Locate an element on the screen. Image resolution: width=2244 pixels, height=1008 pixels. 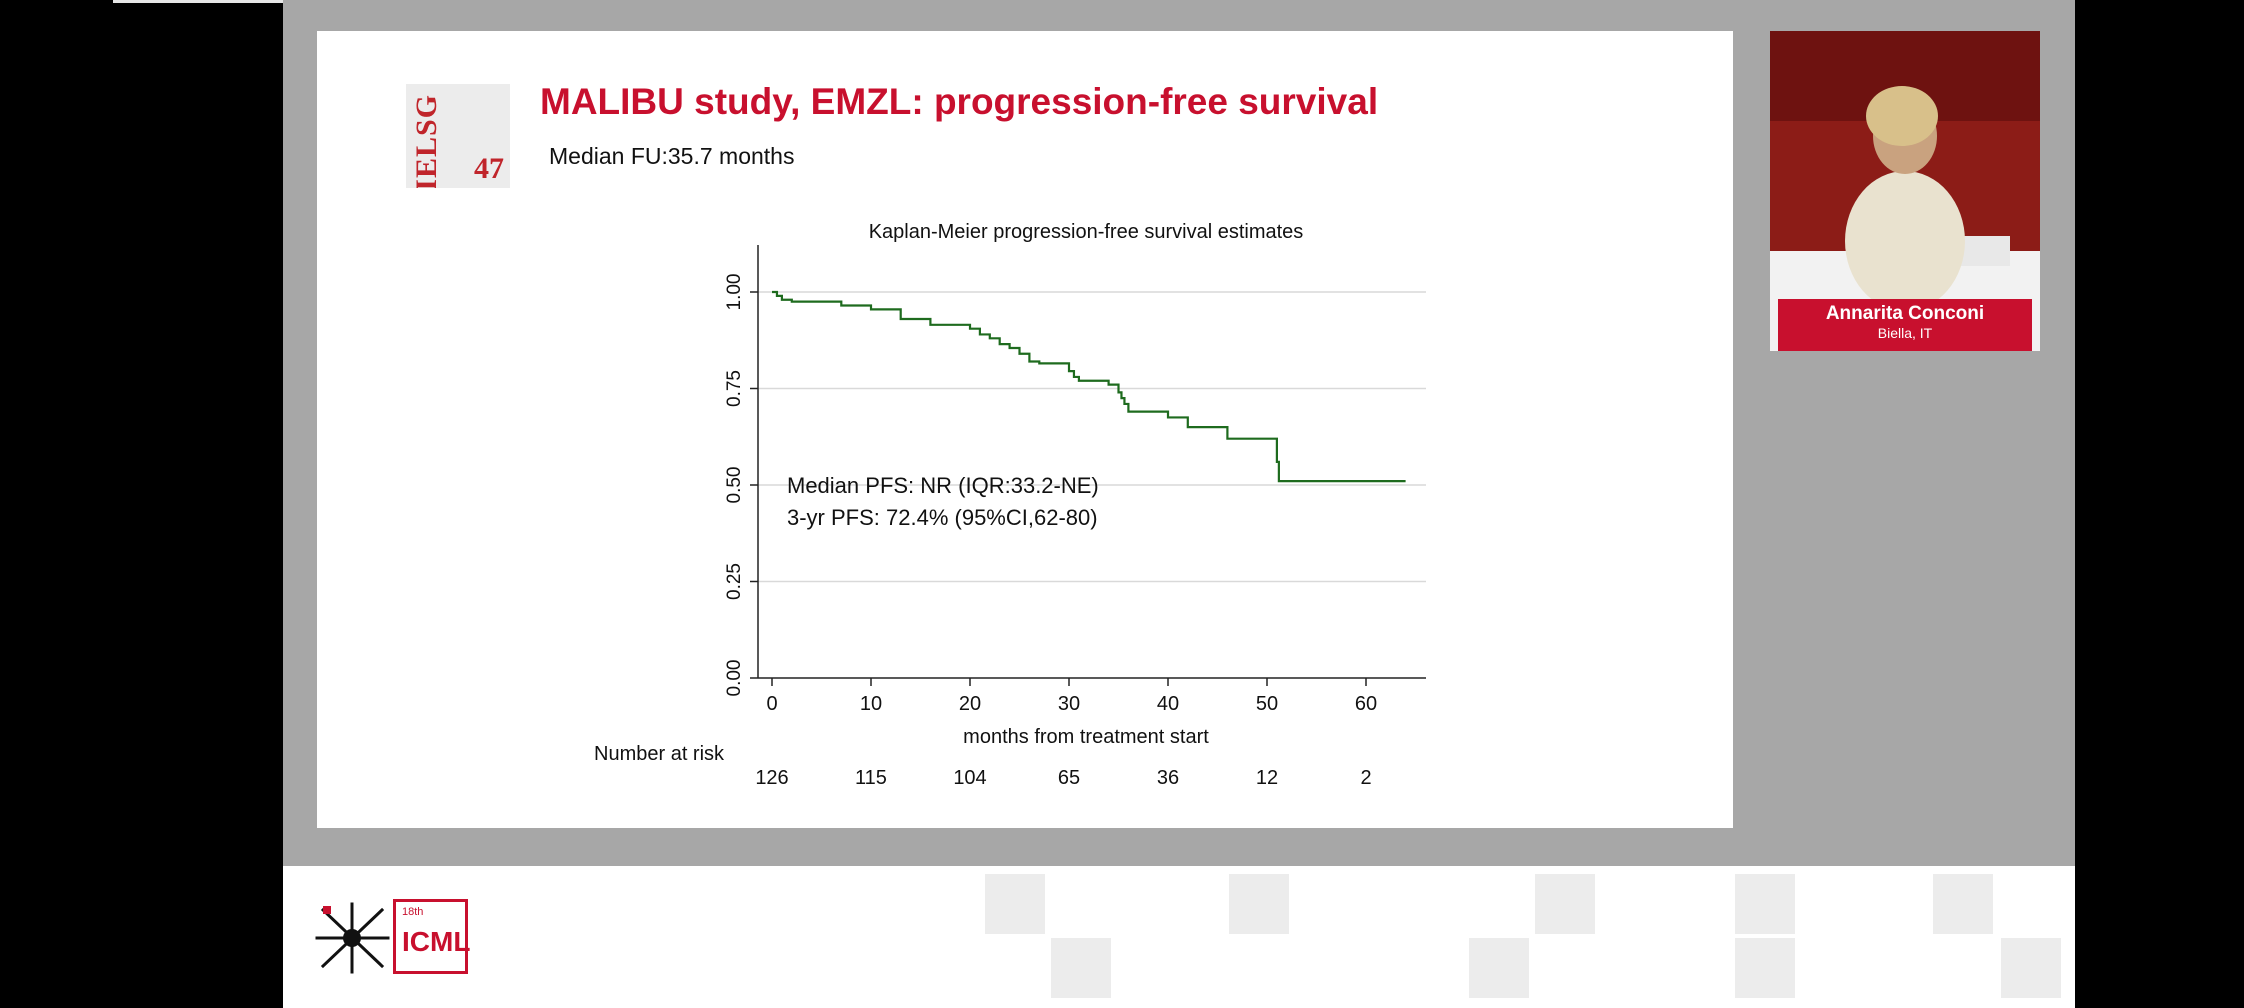
speaker-video: Annarita Conconi Biella, IT is located at coordinates (1905, 191).